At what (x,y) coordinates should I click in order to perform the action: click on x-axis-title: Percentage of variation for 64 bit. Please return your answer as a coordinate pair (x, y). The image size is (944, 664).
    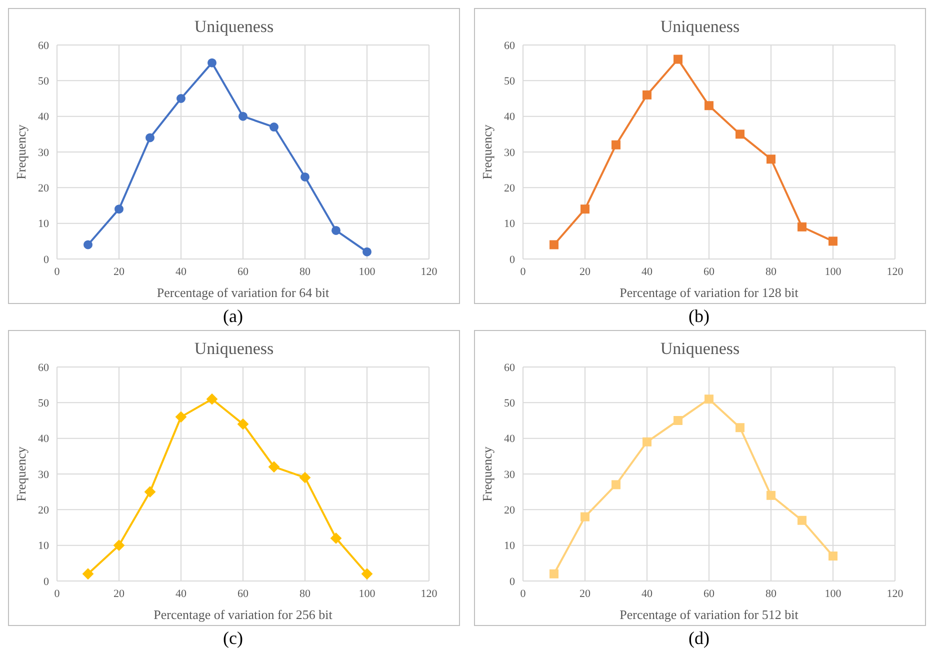
    Looking at the image, I should click on (243, 292).